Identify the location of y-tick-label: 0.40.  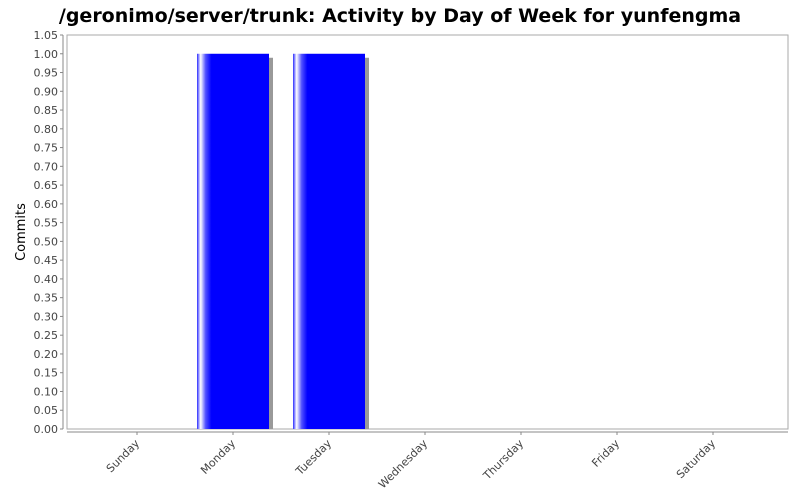
(46, 279).